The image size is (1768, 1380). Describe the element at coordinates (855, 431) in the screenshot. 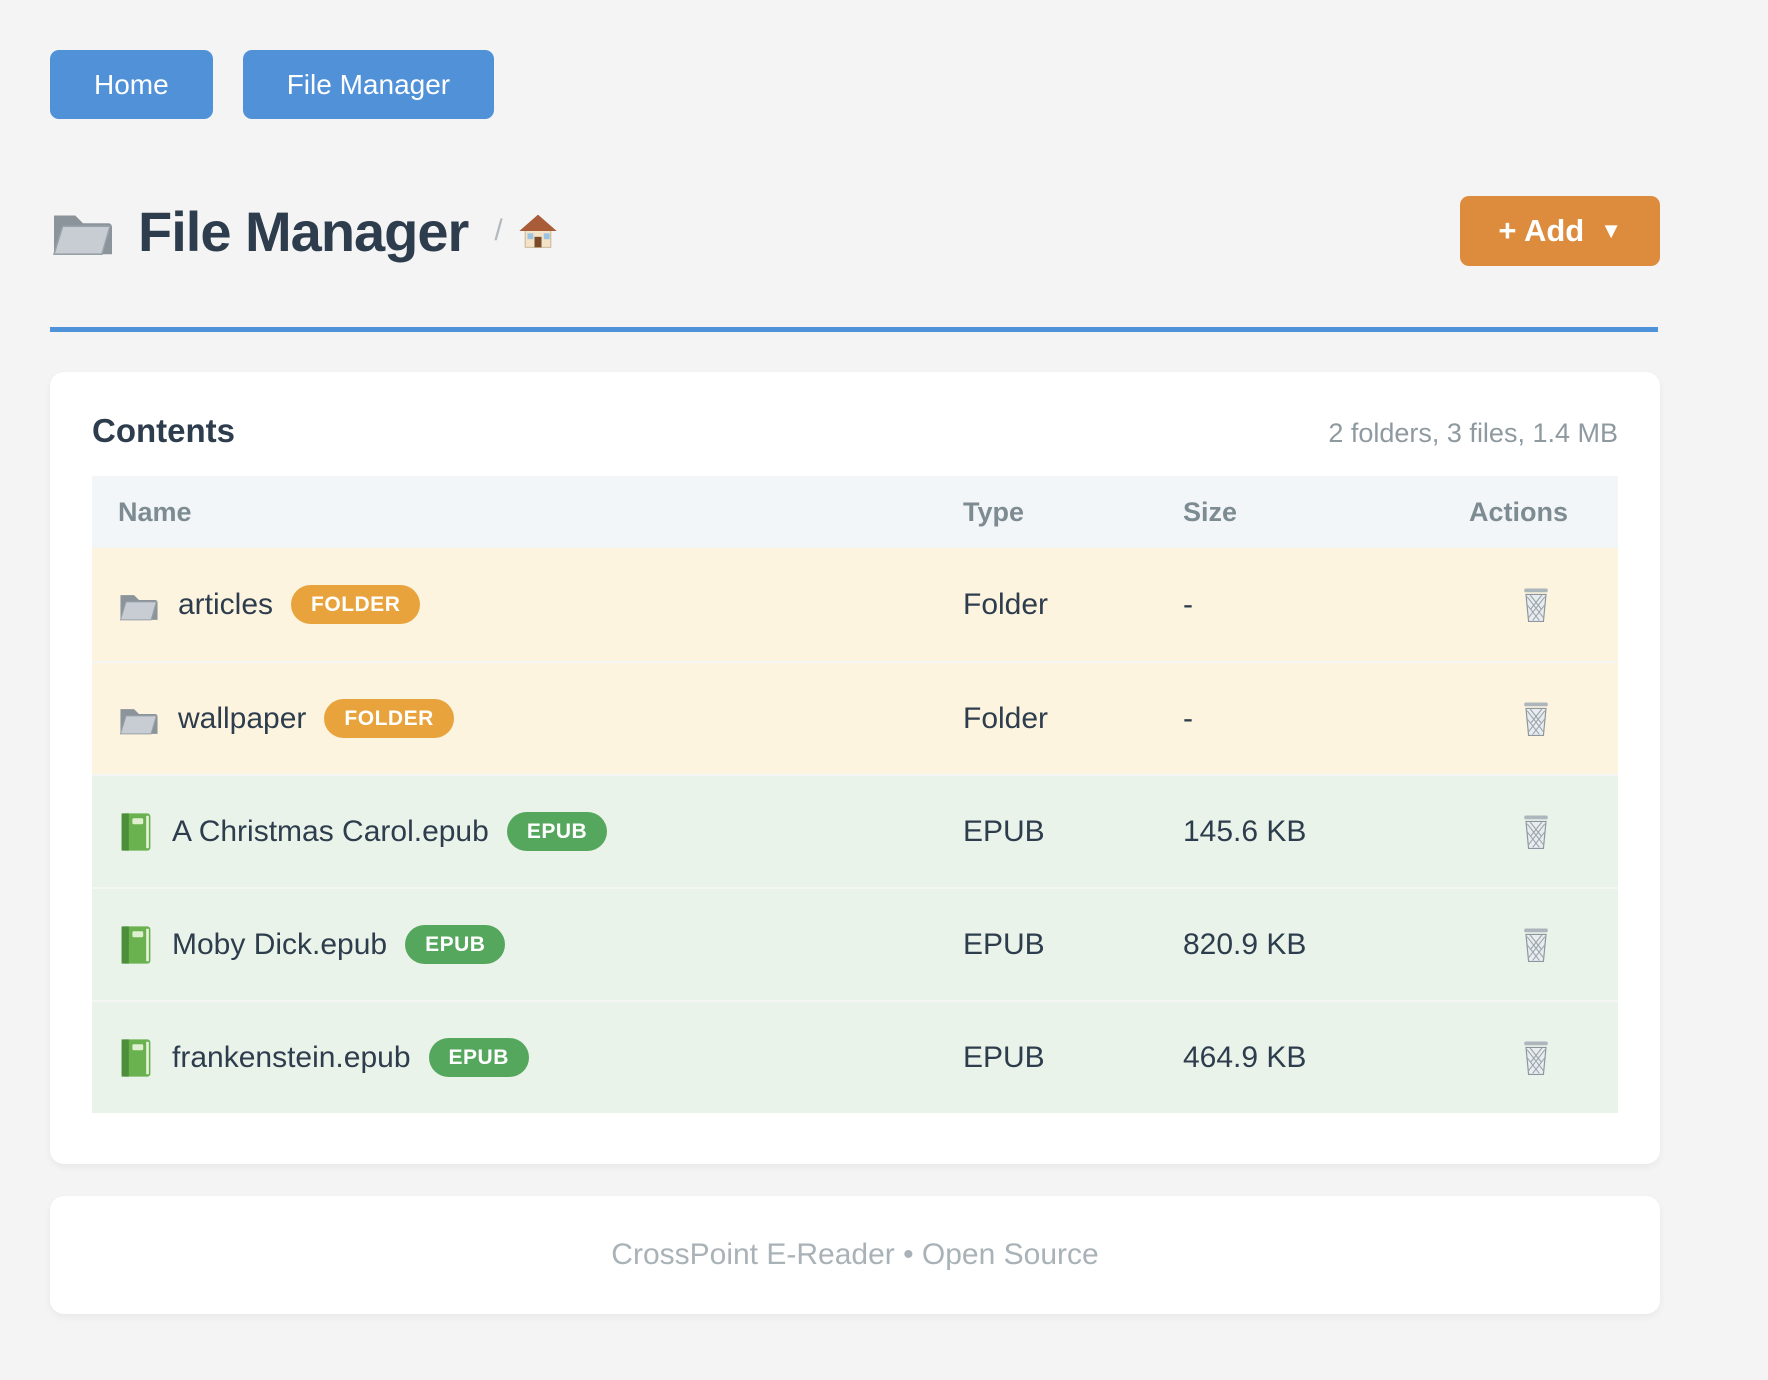

I see `card-head: Contents 2 folders, 3 files, 1.4 MB` at that location.